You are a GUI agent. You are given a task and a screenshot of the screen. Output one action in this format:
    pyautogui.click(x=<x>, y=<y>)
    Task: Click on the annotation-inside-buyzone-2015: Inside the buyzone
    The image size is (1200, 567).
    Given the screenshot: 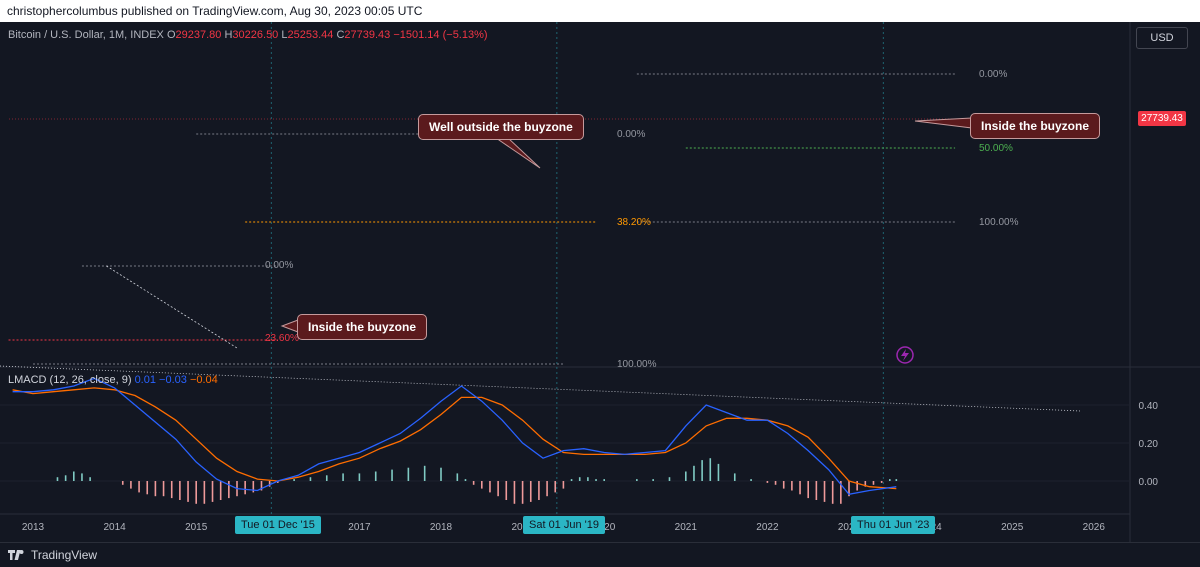 What is the action you would take?
    pyautogui.click(x=362, y=327)
    